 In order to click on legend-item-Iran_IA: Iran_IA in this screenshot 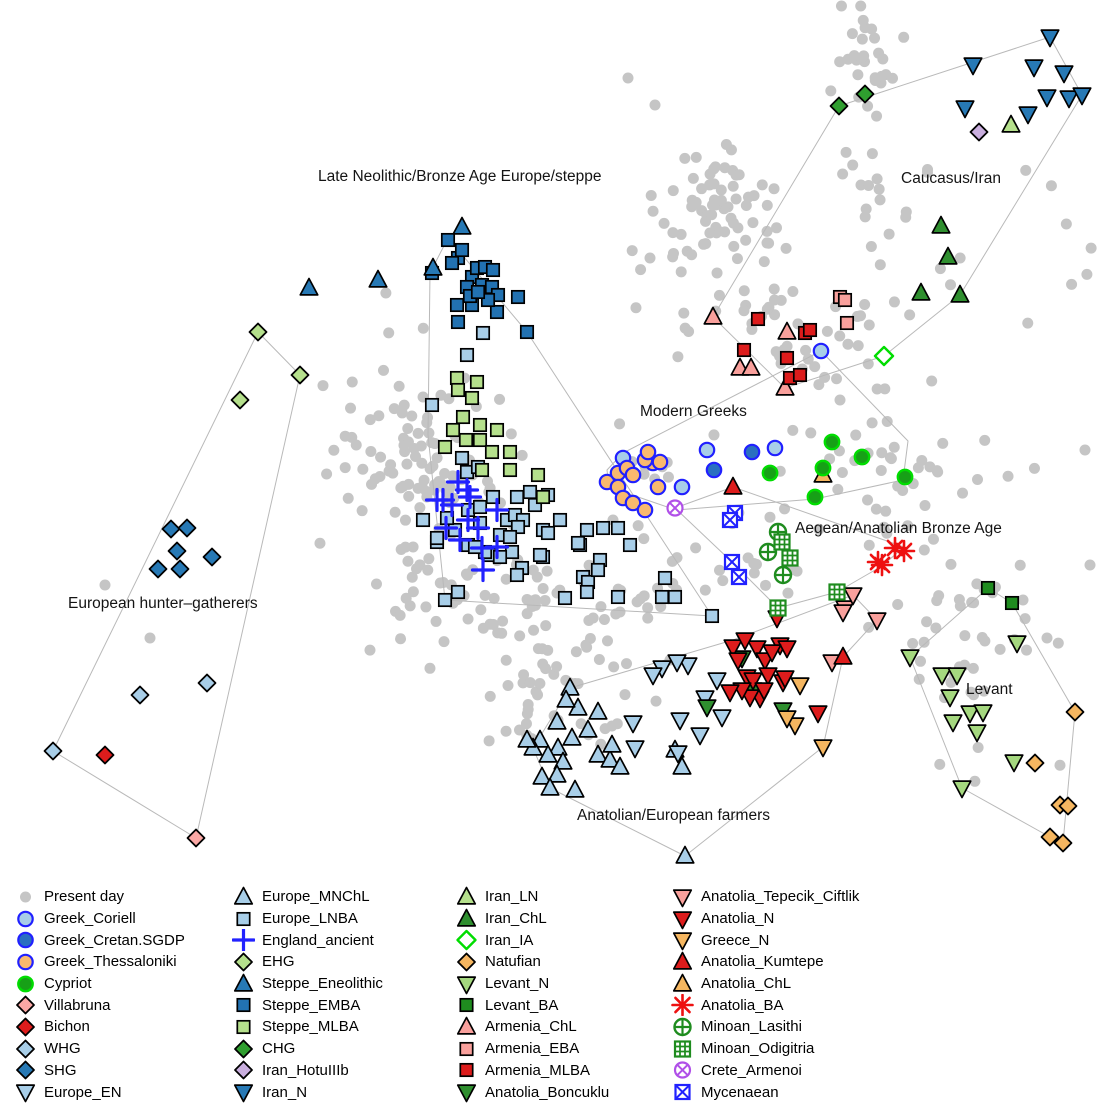, I will do `click(532, 940)`.